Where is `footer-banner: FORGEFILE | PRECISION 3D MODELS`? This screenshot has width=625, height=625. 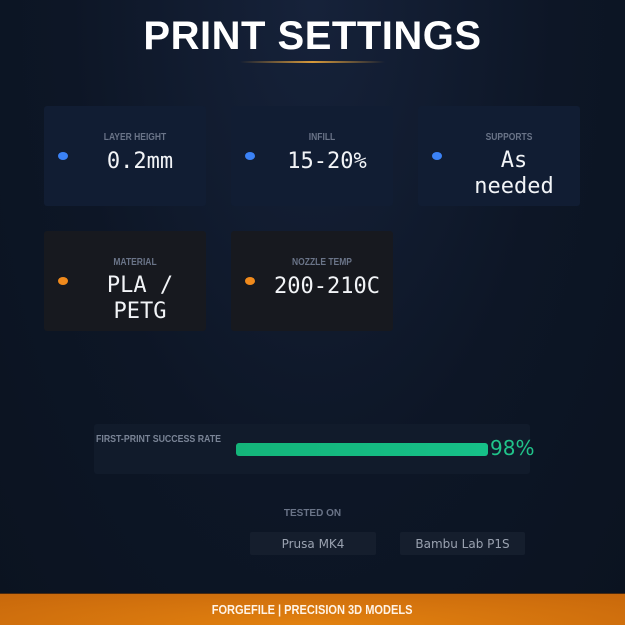
footer-banner: FORGEFILE | PRECISION 3D MODELS is located at coordinates (312, 609).